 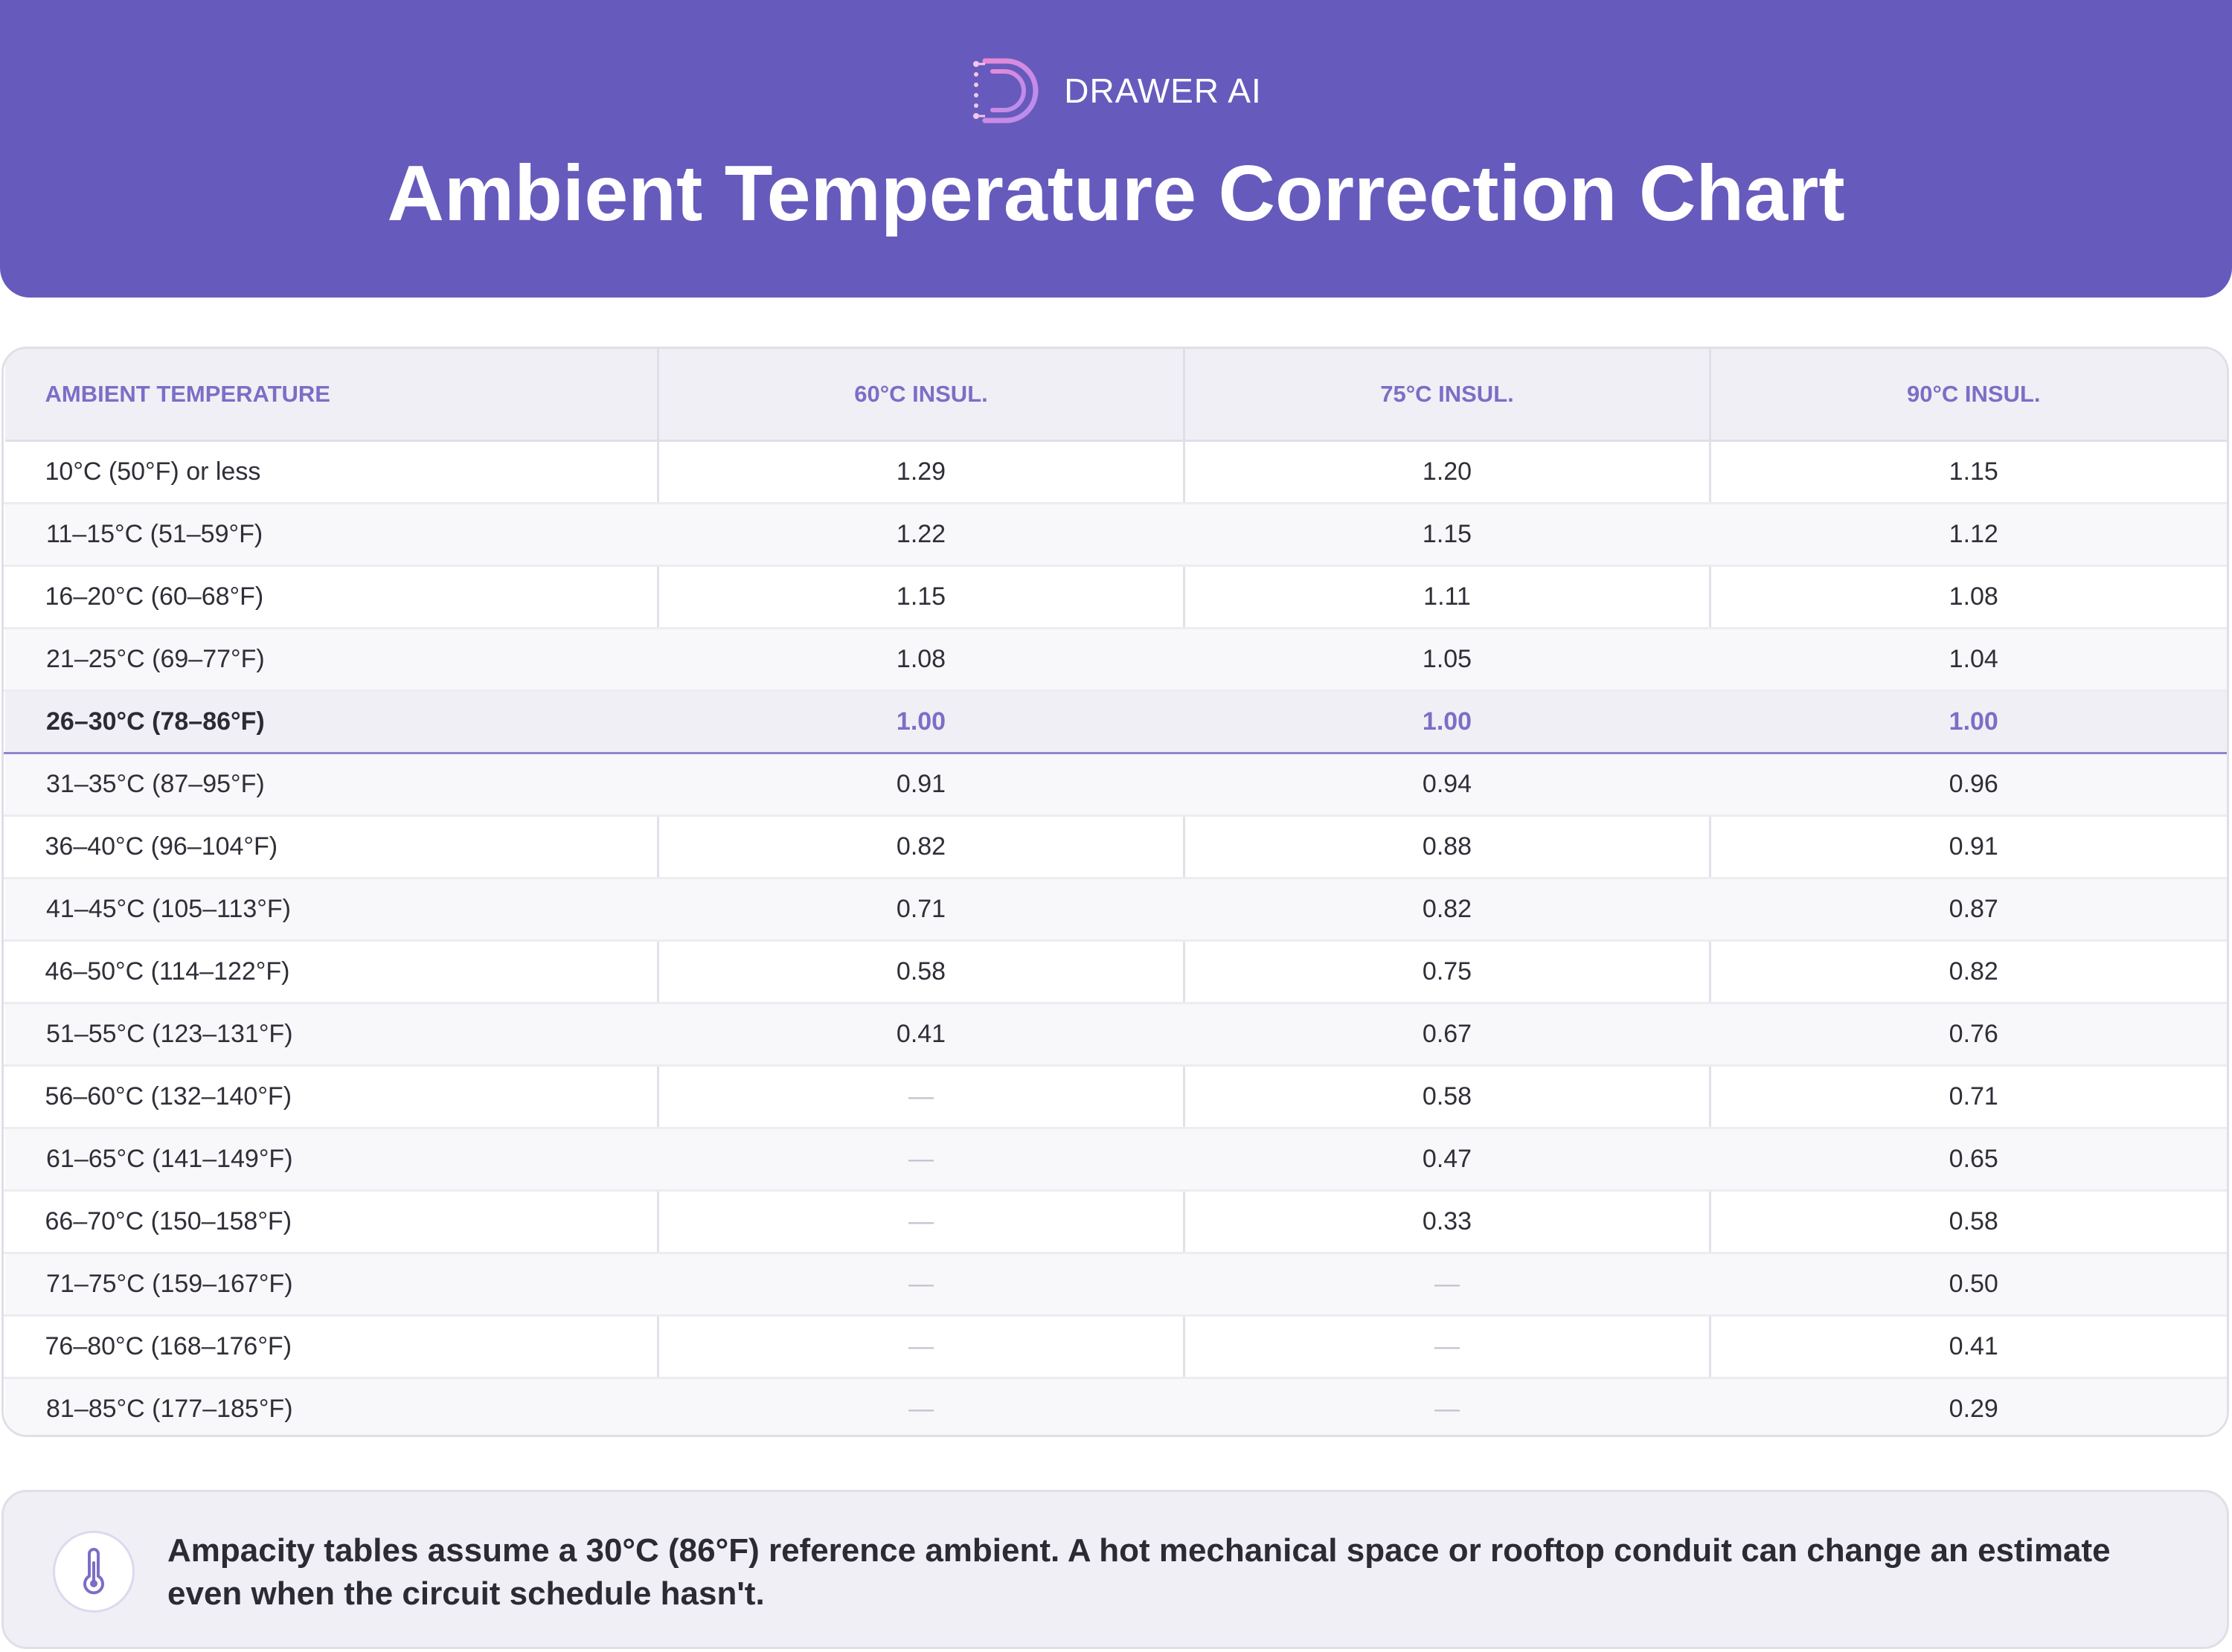 I want to click on cell-75c-factor: 1.00, so click(x=1447, y=722).